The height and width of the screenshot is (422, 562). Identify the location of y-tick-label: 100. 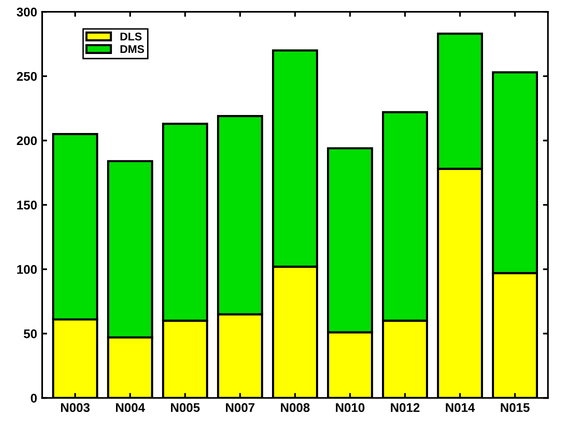
(27, 269).